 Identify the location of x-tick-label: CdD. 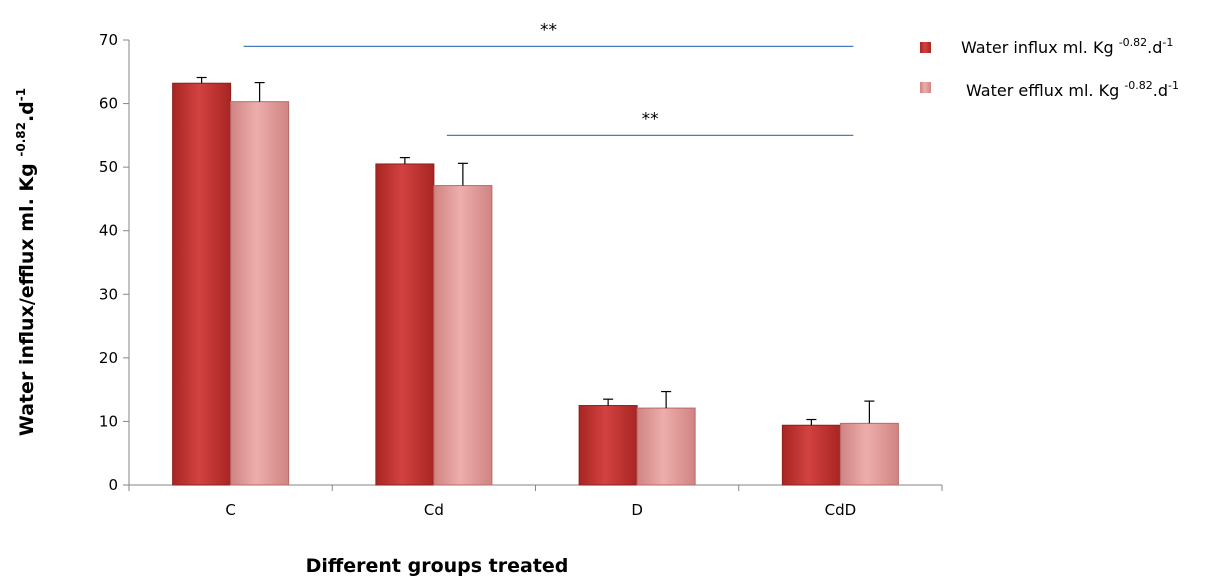
(841, 510).